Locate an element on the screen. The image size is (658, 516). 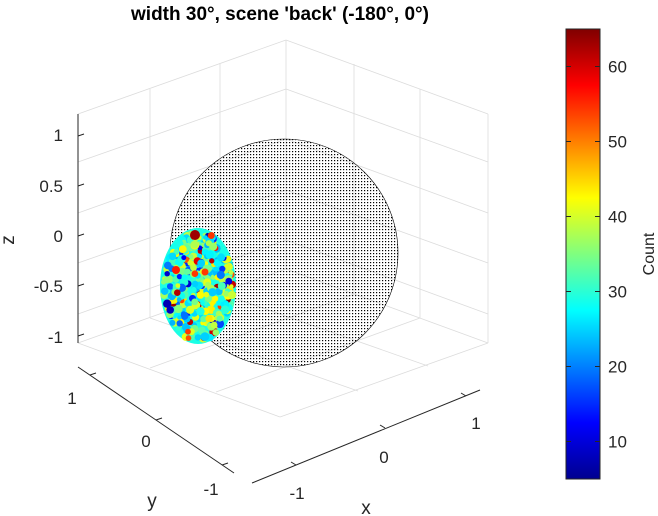
x-tick-label: -1 is located at coordinates (296, 493).